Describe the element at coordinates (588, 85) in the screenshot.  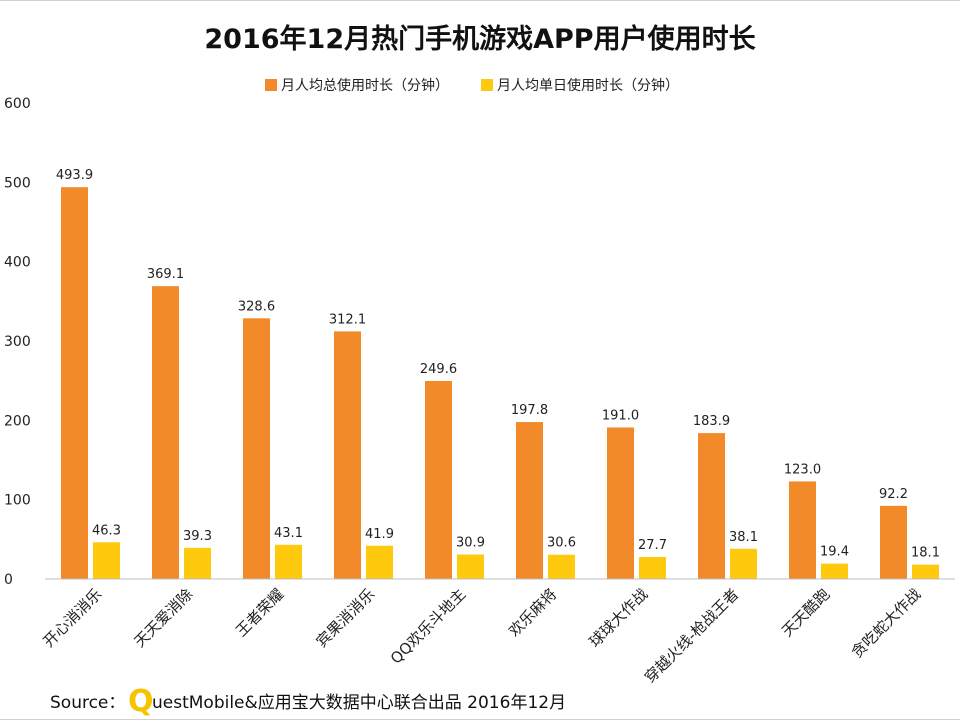
I see `legend-label: 月人均单日使用时长（分钟）` at that location.